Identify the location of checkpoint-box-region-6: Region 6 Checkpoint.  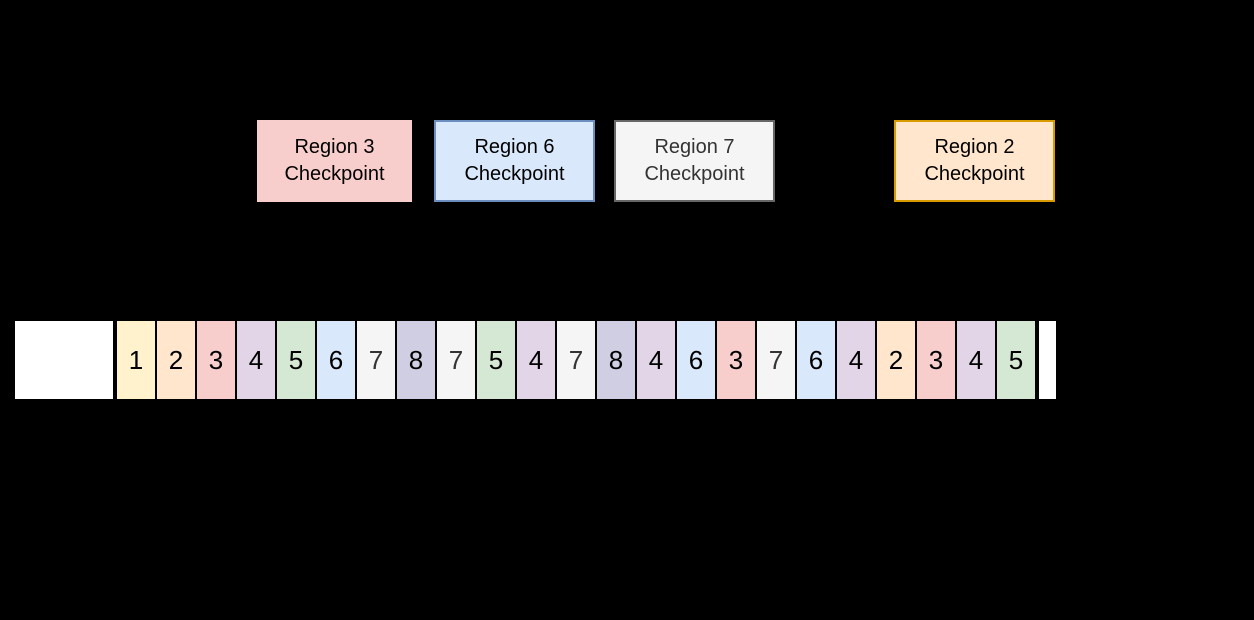
(514, 161).